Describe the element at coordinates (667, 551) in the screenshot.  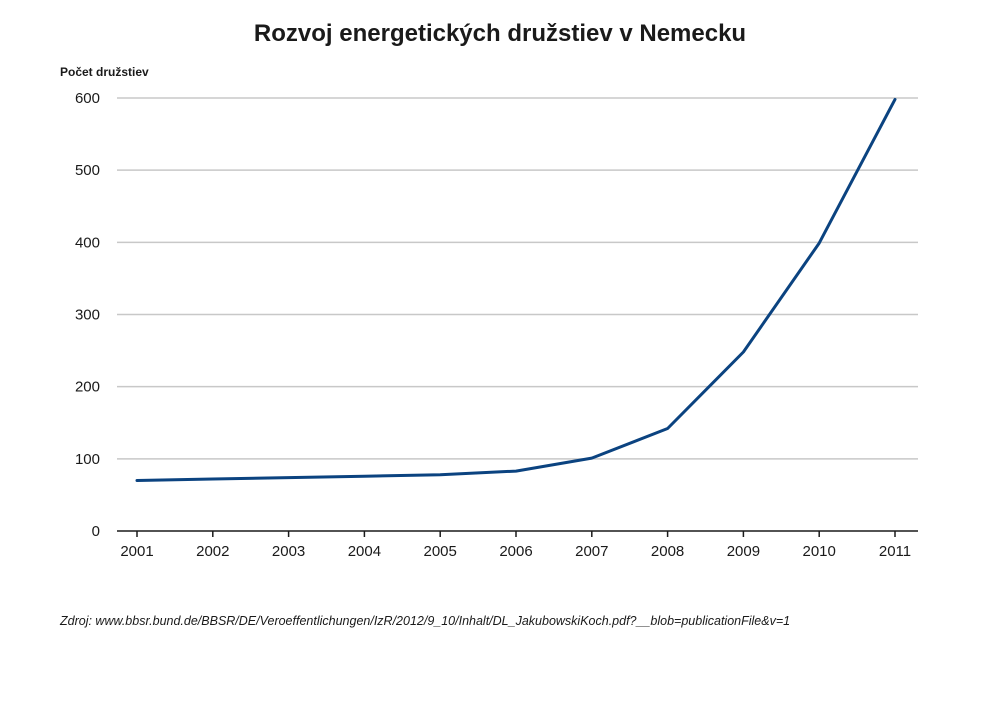
I see `x-tick-label: 2008` at that location.